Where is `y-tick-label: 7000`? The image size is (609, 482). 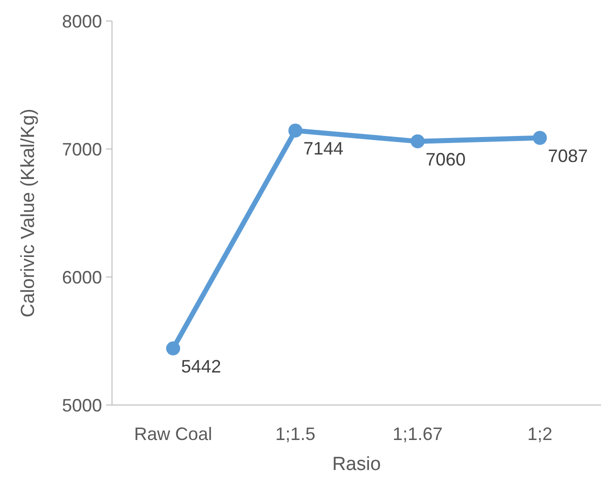
y-tick-label: 7000 is located at coordinates (82, 149).